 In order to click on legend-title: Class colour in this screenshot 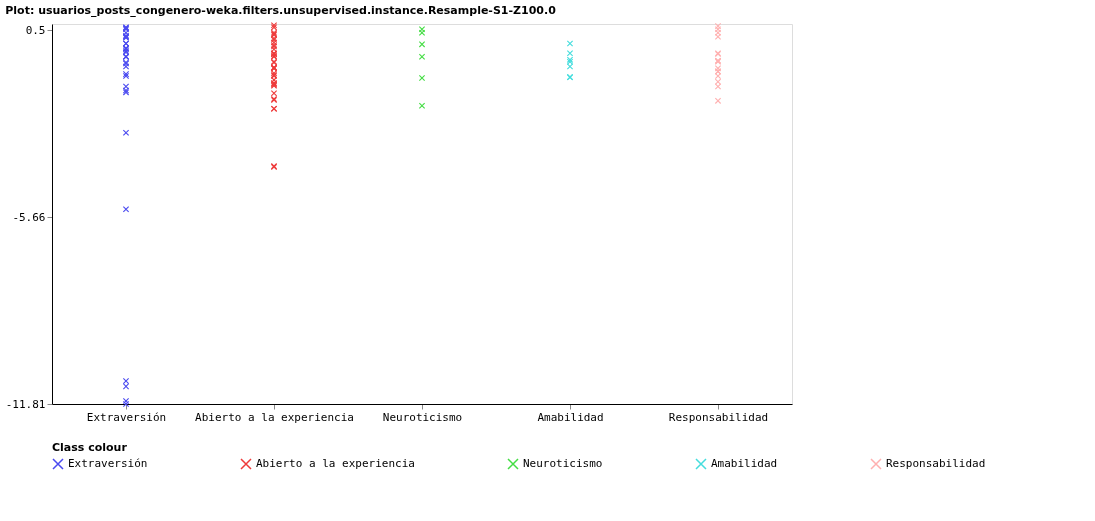, I will do `click(90, 447)`.